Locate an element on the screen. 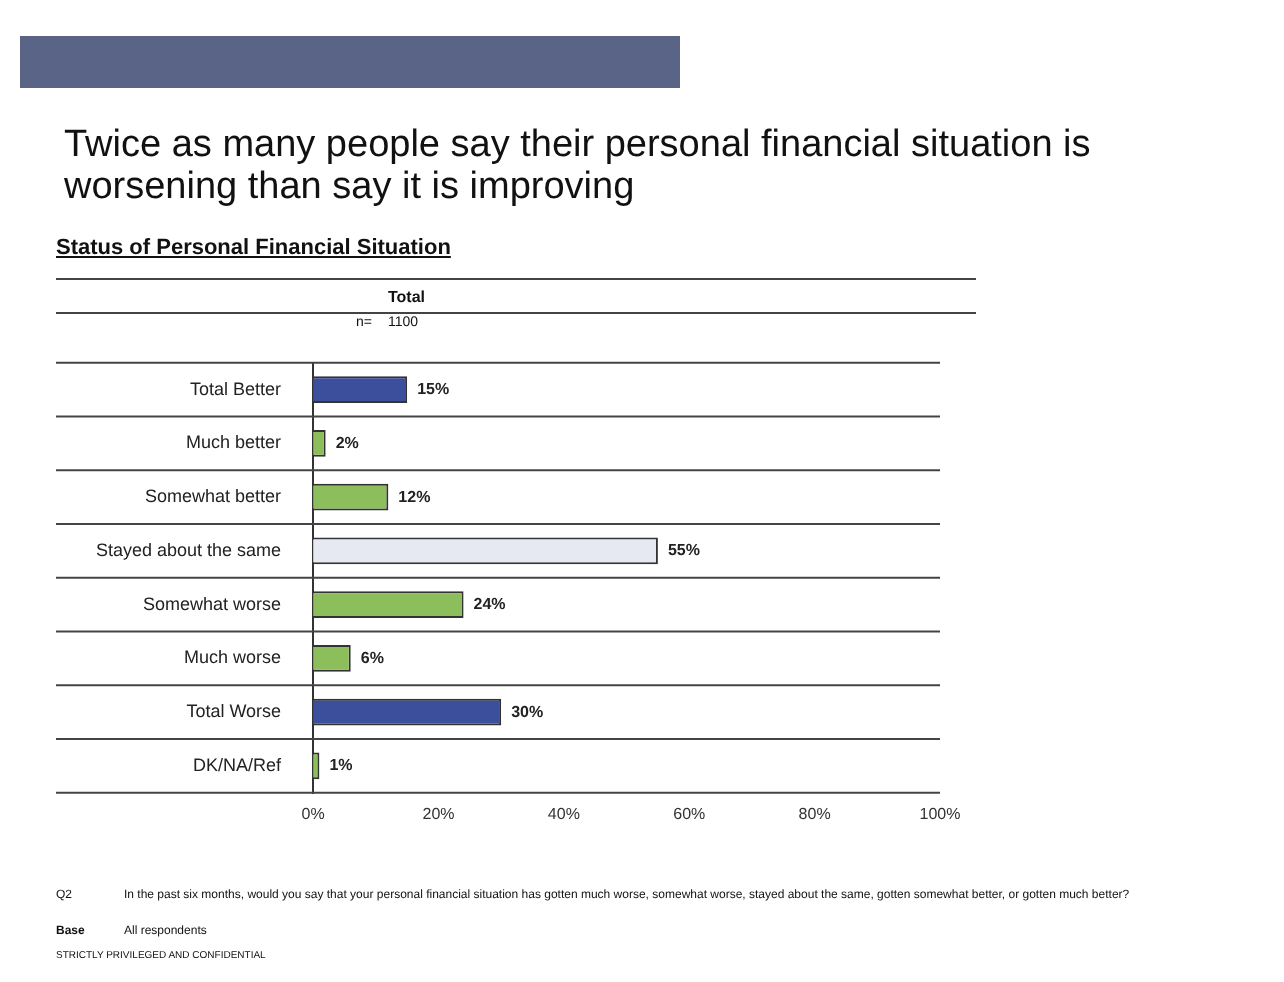 The width and height of the screenshot is (1284, 982). data-label: 1% is located at coordinates (341, 765).